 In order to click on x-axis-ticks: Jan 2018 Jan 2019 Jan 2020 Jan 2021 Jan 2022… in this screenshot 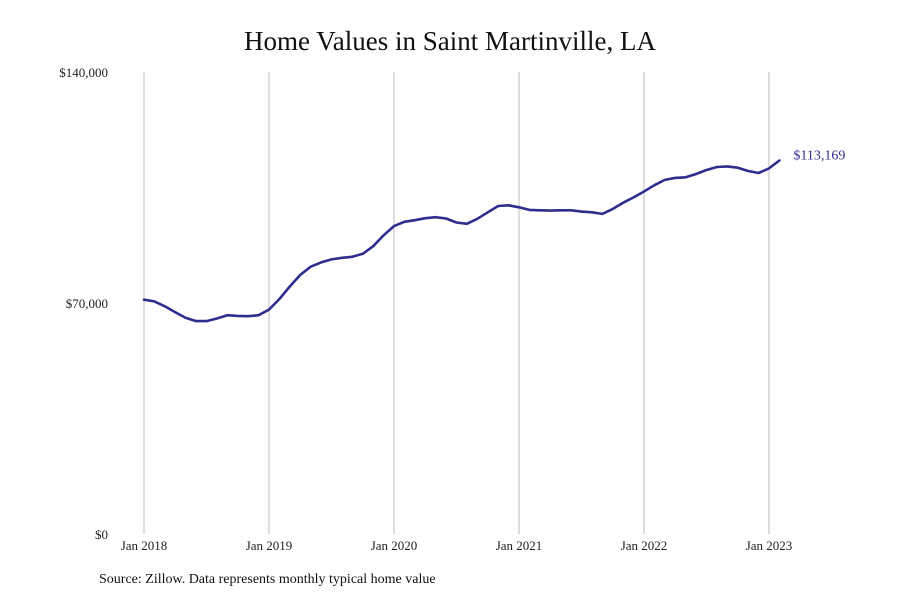, I will do `click(457, 545)`.